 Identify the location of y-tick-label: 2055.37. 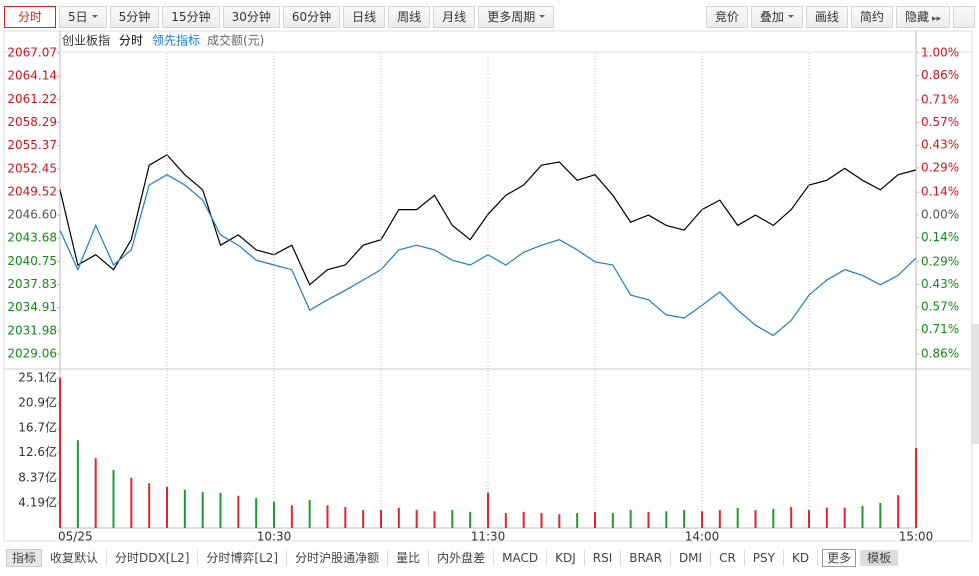
(32, 145).